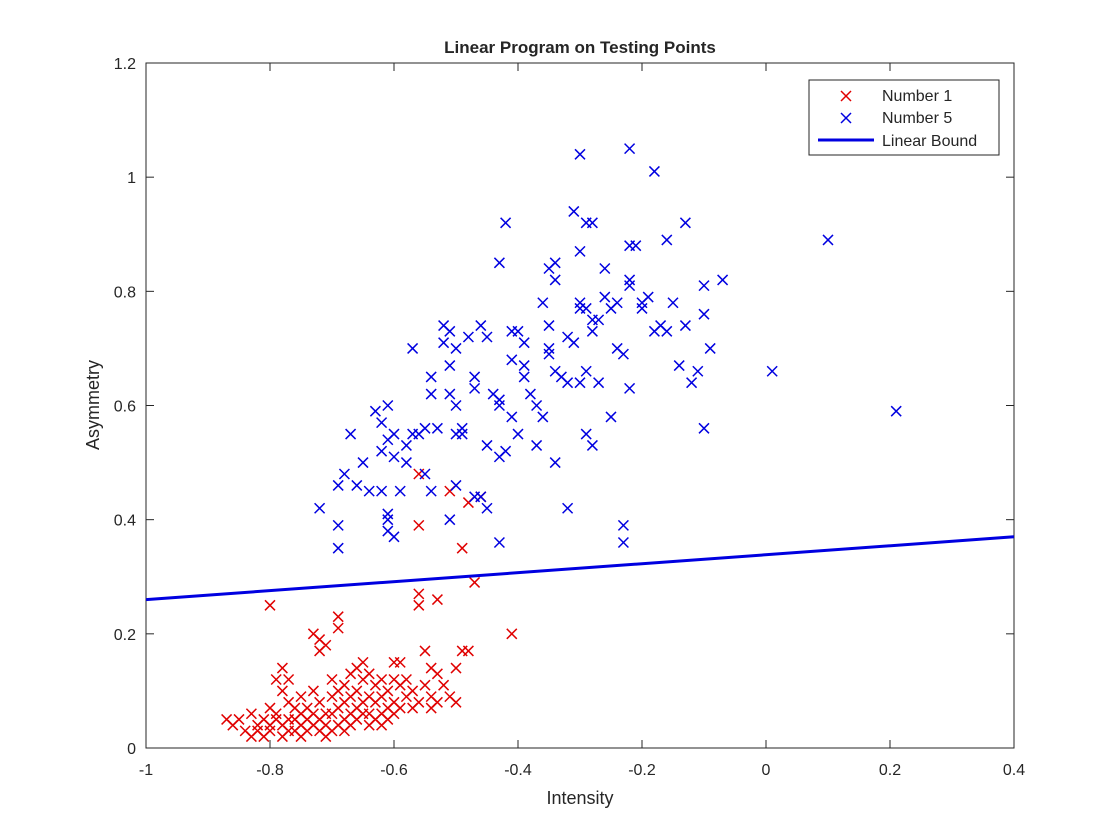 This screenshot has height=840, width=1120. I want to click on x-tick-label: -1, so click(146, 770).